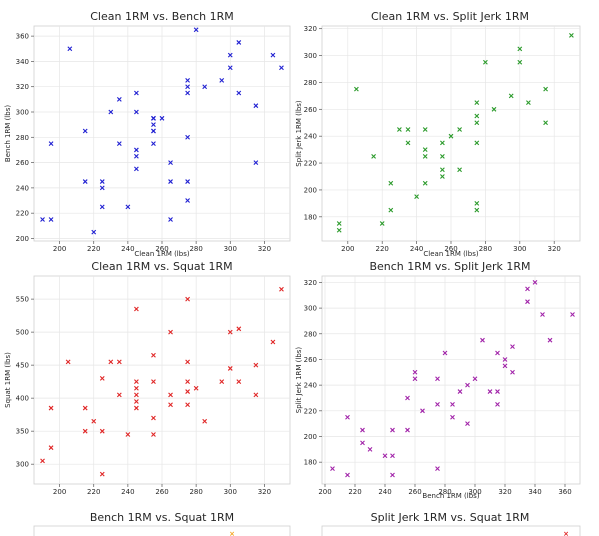 The height and width of the screenshot is (536, 599). What do you see at coordinates (554, 249) in the screenshot?
I see `x-tick-label: 320` at bounding box center [554, 249].